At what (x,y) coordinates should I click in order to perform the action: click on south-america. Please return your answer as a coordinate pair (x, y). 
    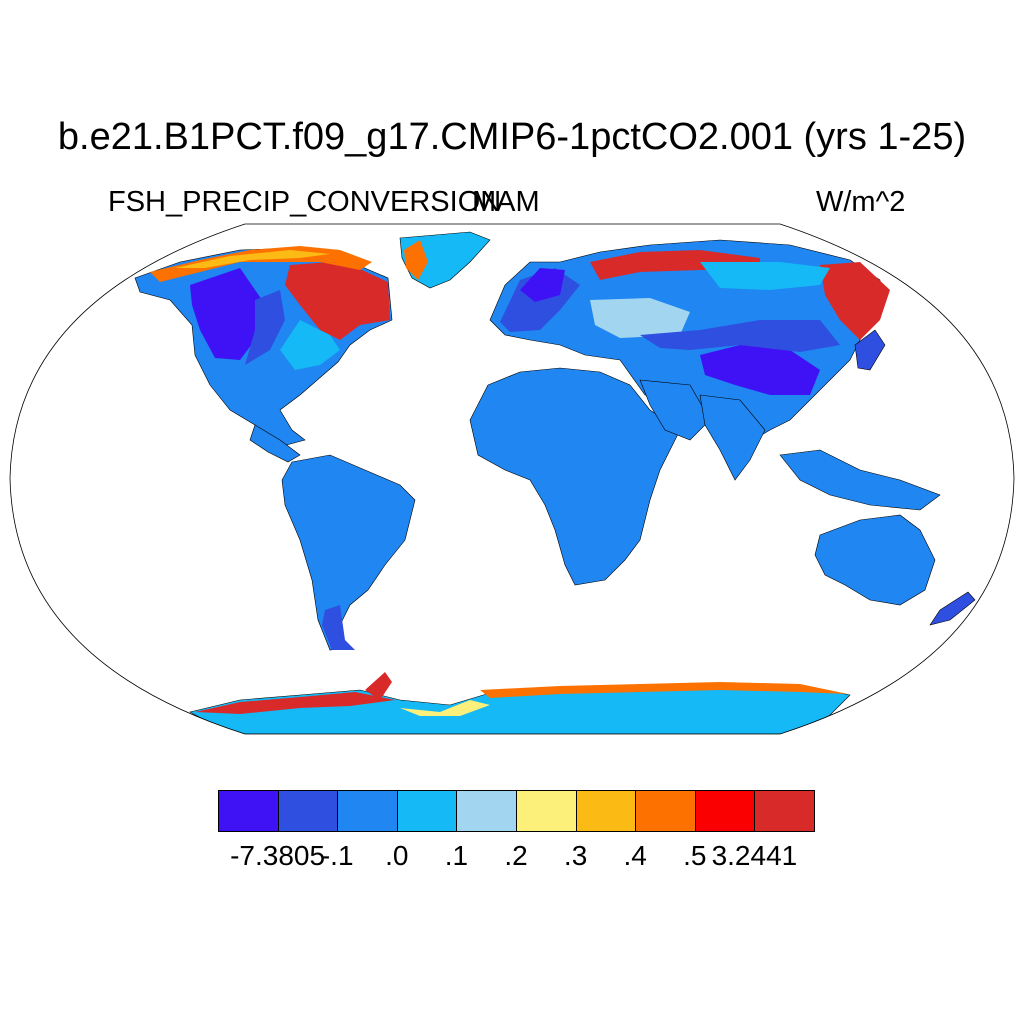
    Looking at the image, I should click on (348, 552).